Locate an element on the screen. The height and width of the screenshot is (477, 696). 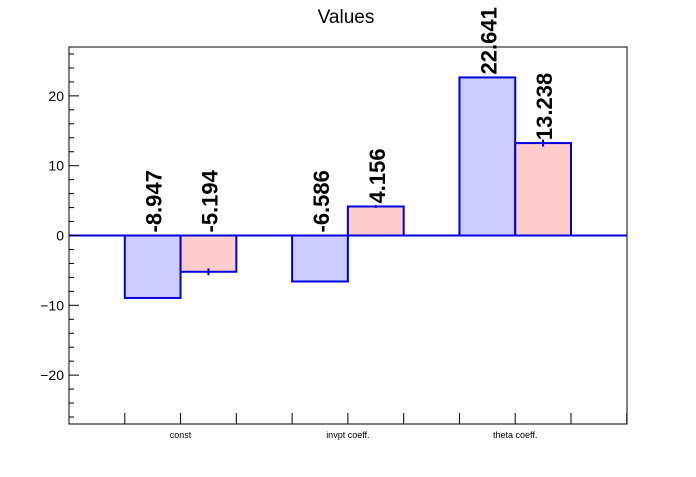
bar-value-label: -6.586 is located at coordinates (321, 201).